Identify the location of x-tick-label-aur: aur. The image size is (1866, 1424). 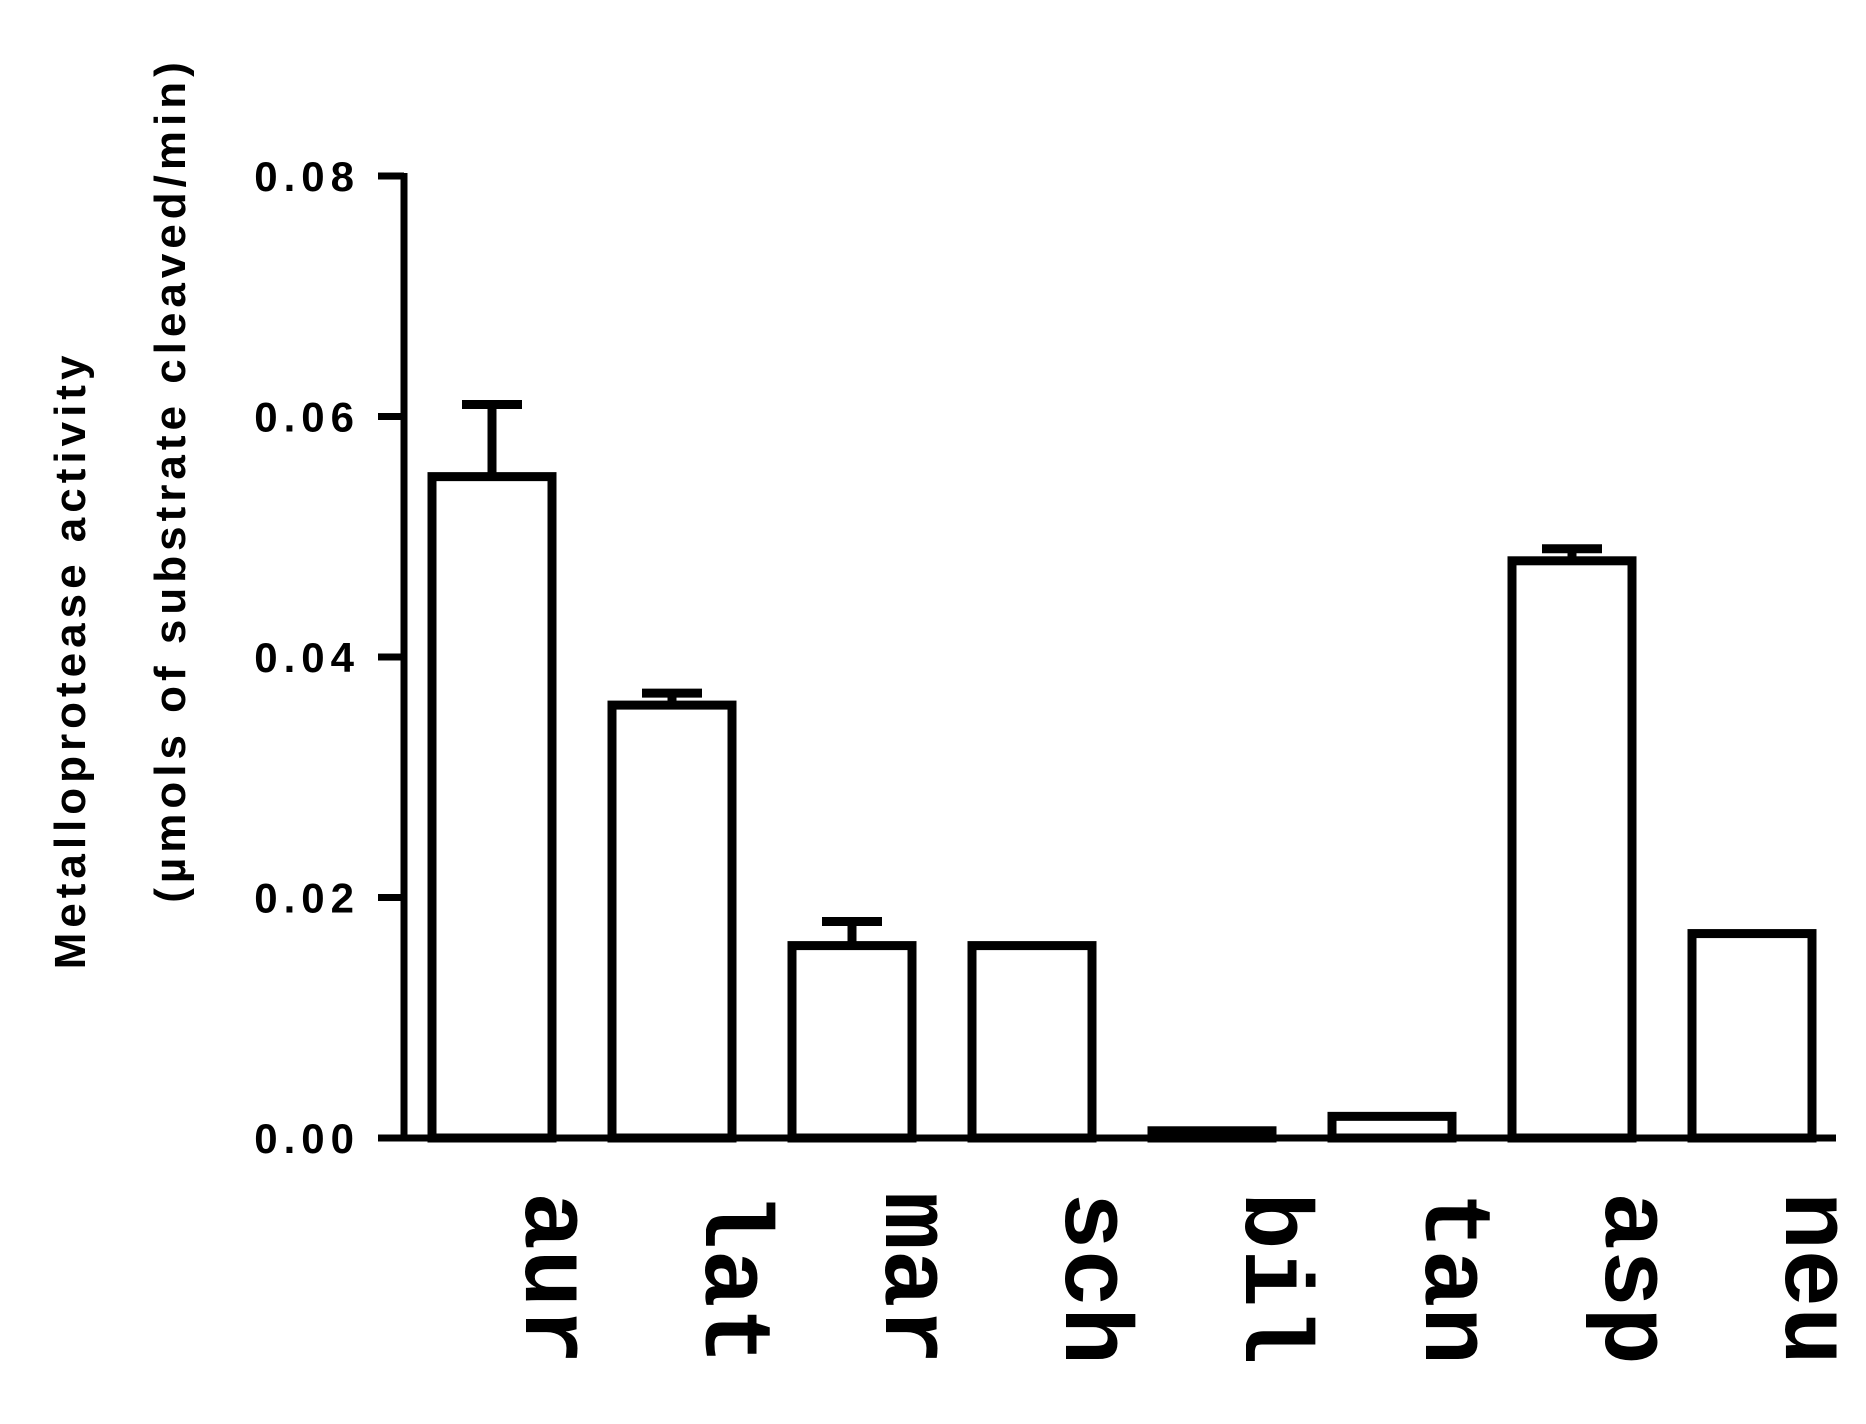
(551, 1278).